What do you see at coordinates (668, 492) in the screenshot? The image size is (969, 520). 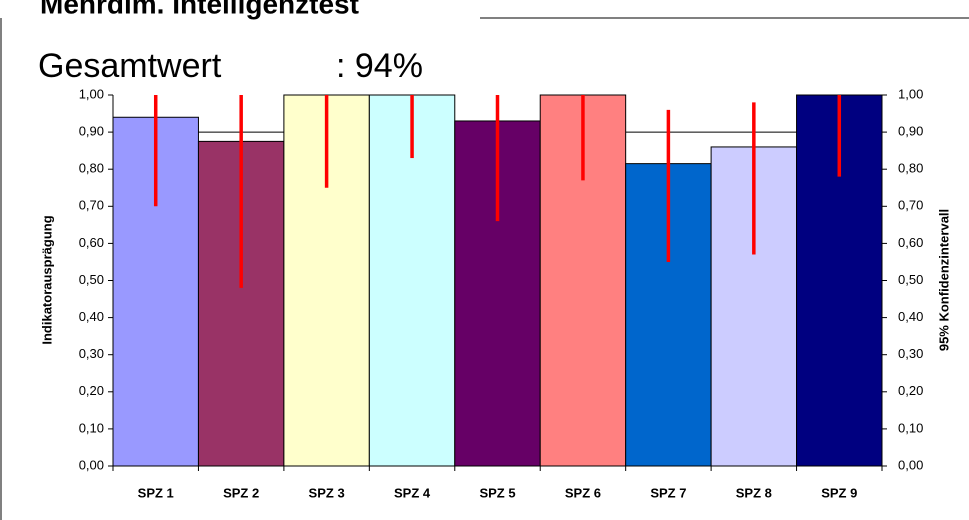 I see `x-tick-label: SPZ 7` at bounding box center [668, 492].